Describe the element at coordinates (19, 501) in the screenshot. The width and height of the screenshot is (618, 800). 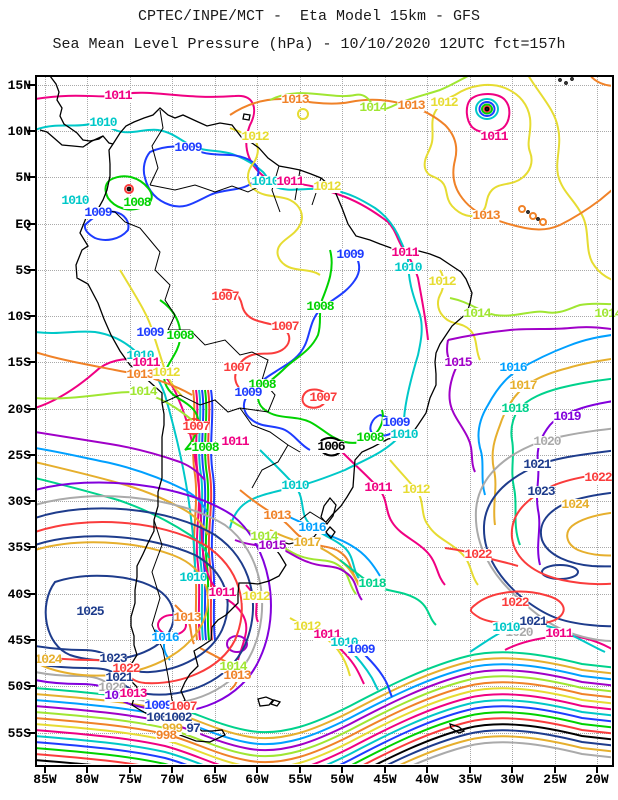
I see `lat-label: 30S` at that location.